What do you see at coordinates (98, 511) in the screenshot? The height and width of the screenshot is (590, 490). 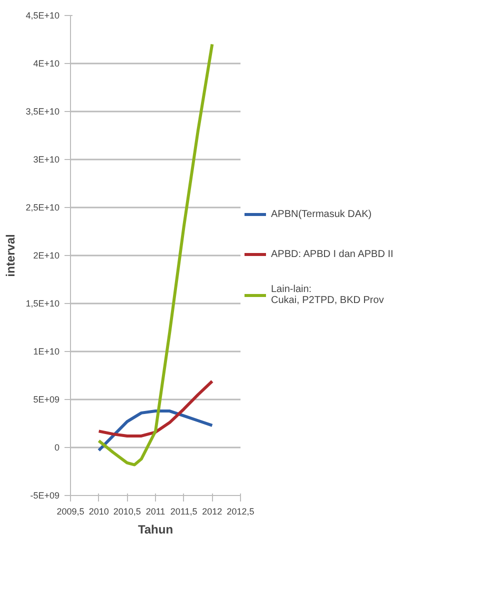 I see `x-tick-label: 2010` at bounding box center [98, 511].